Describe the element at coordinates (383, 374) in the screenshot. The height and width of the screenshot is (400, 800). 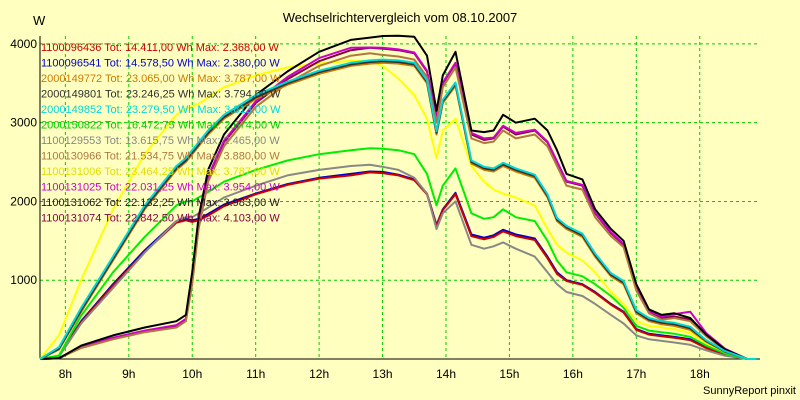
I see `x-tick-label-5: 13h` at that location.